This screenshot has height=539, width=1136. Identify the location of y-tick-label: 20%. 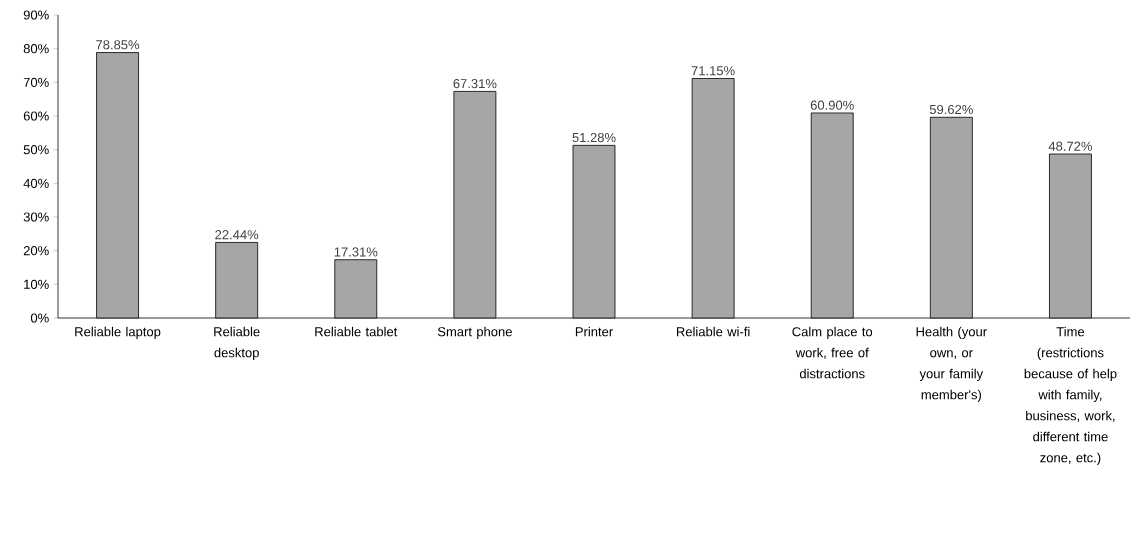
(36, 251).